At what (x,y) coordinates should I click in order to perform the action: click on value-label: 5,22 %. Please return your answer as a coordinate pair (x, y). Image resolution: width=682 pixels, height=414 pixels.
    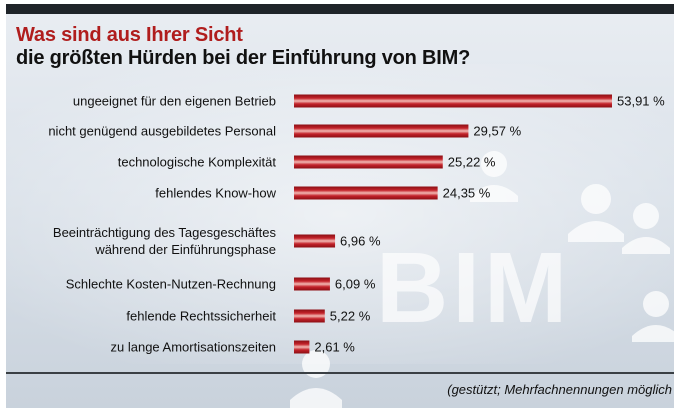
    Looking at the image, I should click on (350, 316).